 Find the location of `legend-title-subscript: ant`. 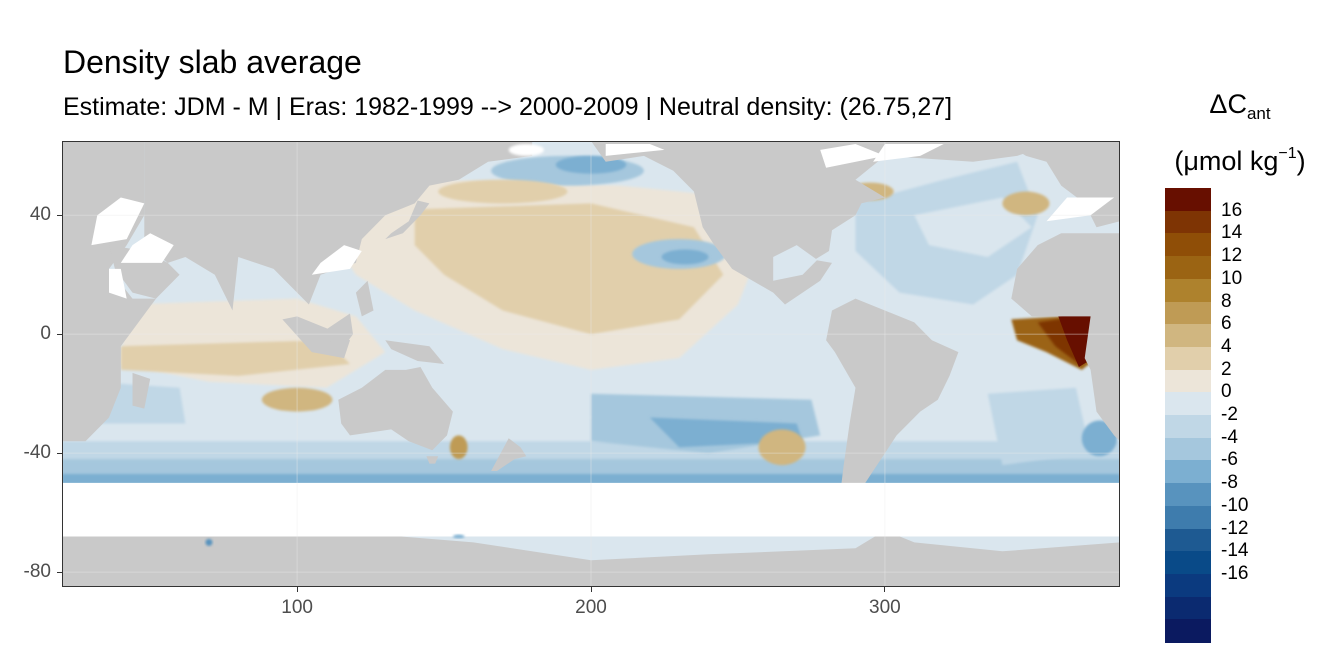

legend-title-subscript: ant is located at coordinates (1258, 113).